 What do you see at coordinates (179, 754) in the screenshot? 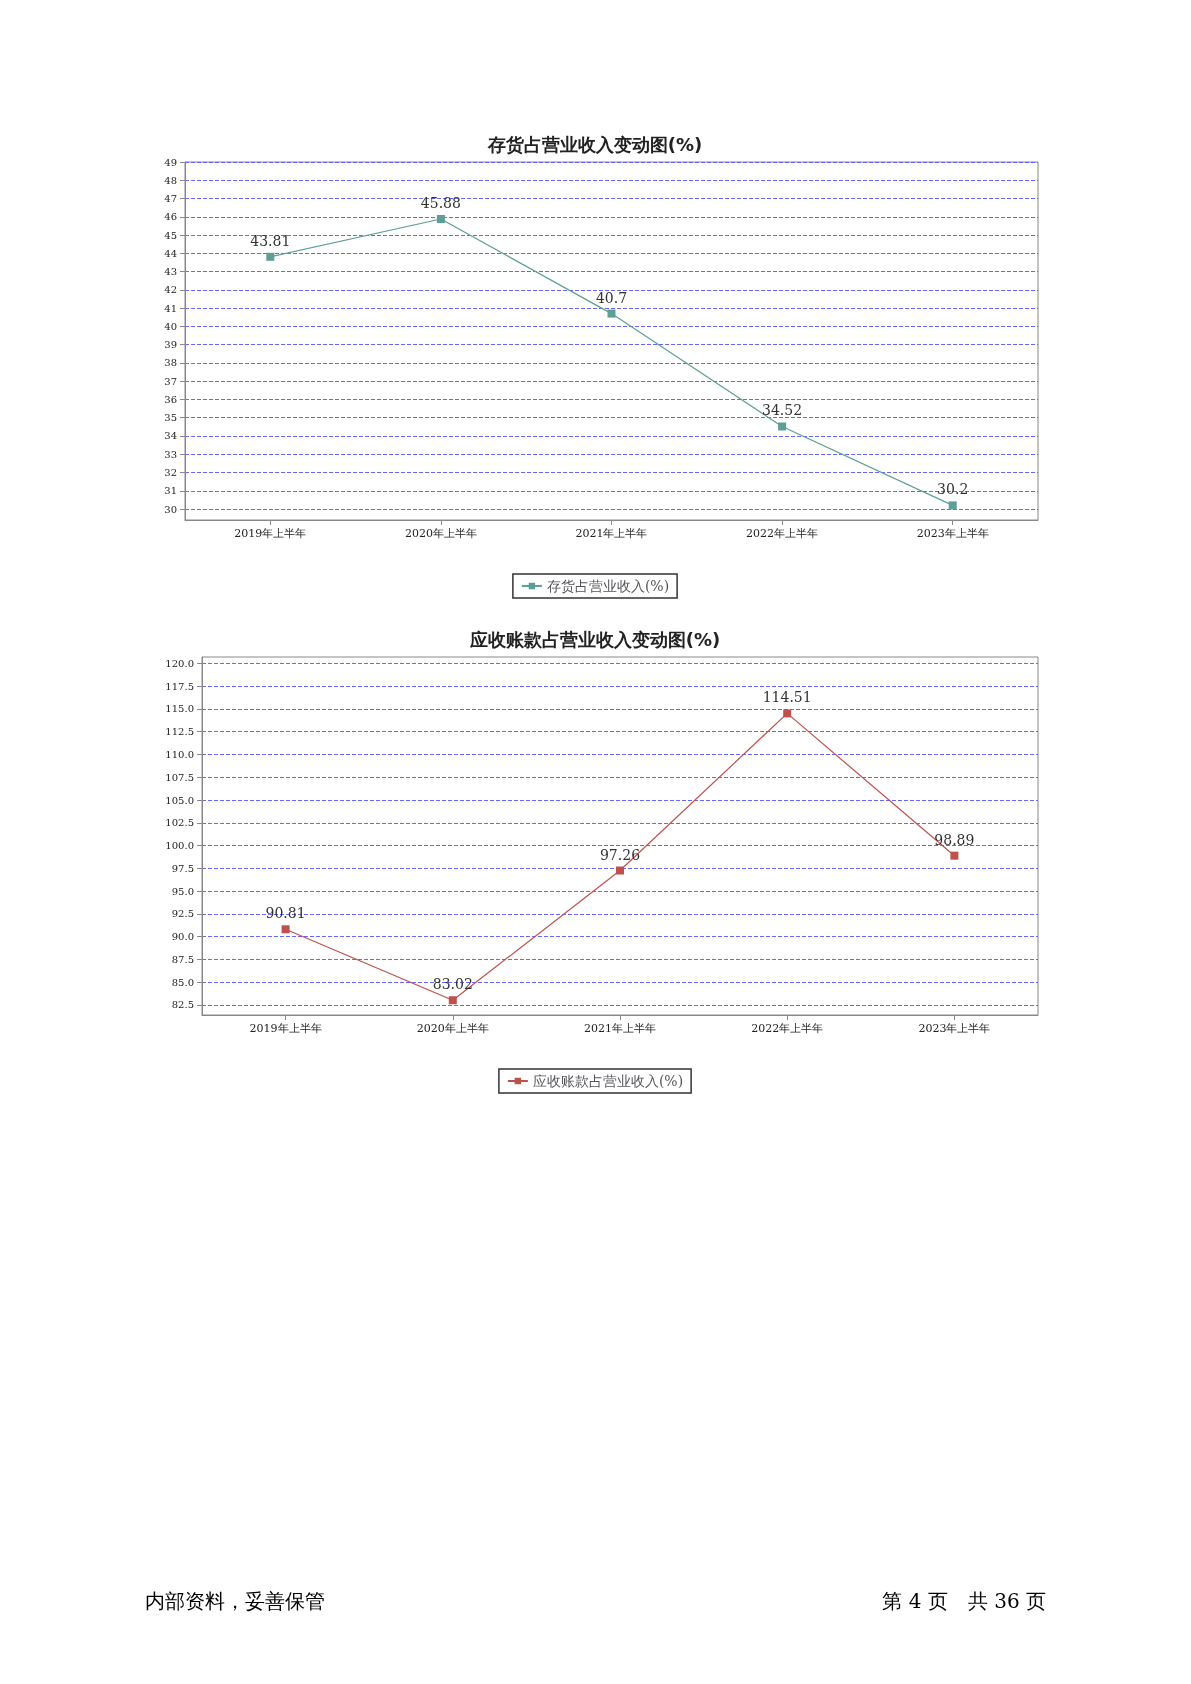
I see `y-tick-label: 110.0` at bounding box center [179, 754].